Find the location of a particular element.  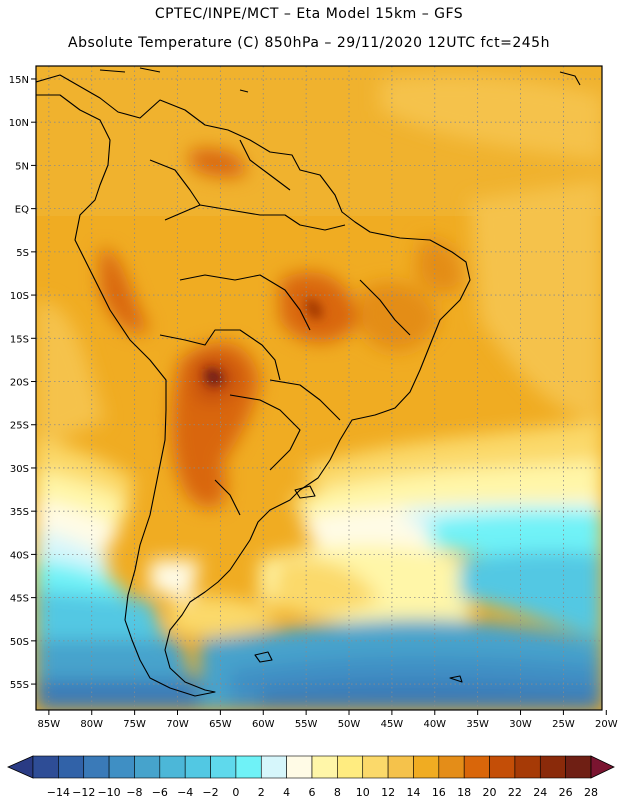

lat-tick-label: 55S is located at coordinates (19, 685).